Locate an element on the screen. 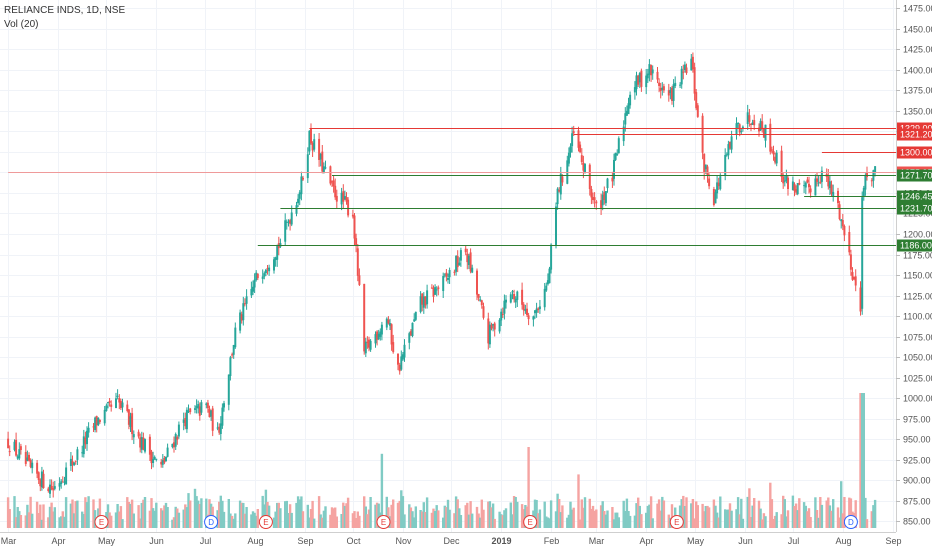 The image size is (932, 550). dividend-marker is located at coordinates (211, 522).